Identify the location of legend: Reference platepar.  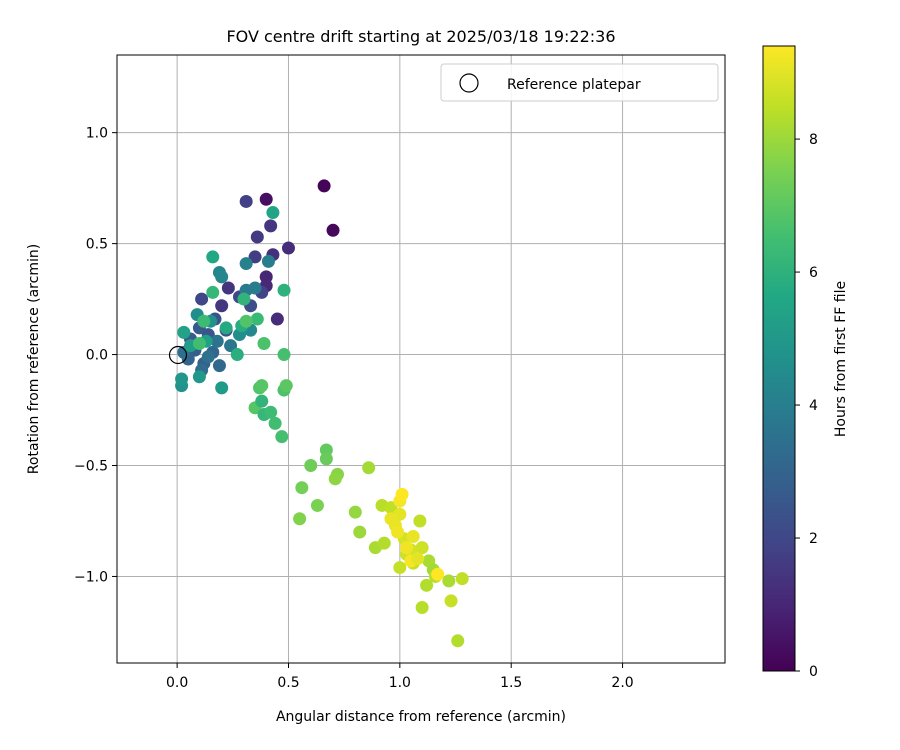
(579, 82).